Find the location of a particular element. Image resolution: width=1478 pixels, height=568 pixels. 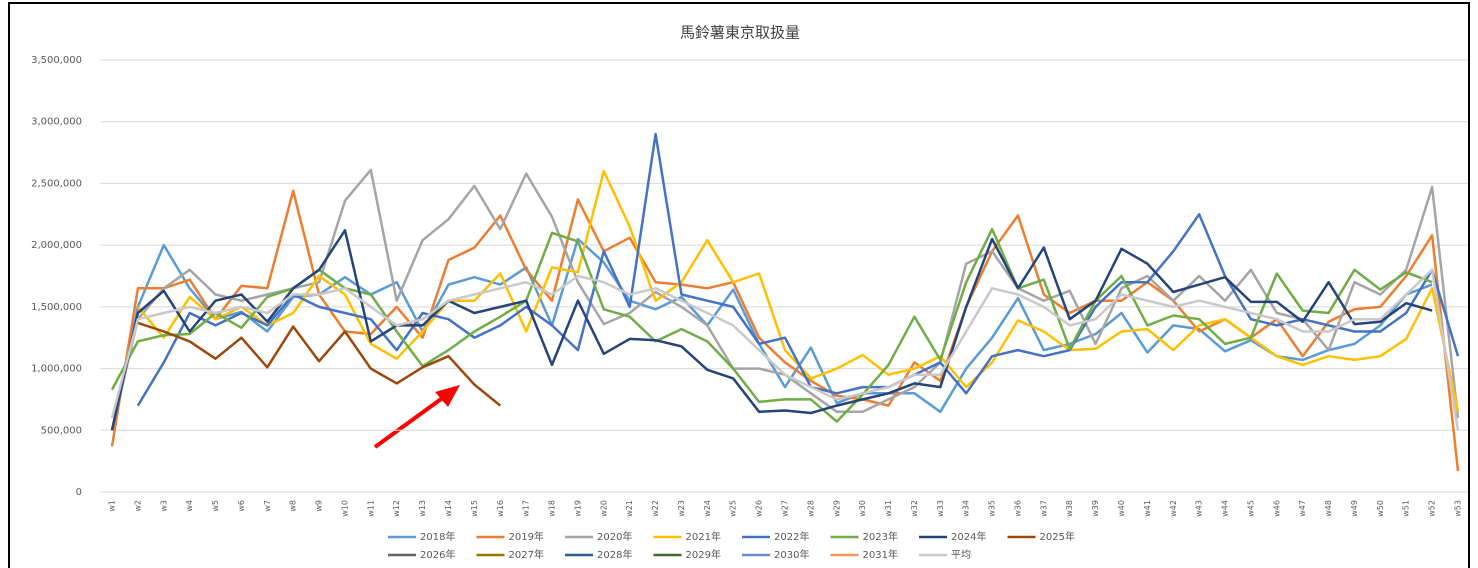

x-tick-label: w14 is located at coordinates (448, 508).